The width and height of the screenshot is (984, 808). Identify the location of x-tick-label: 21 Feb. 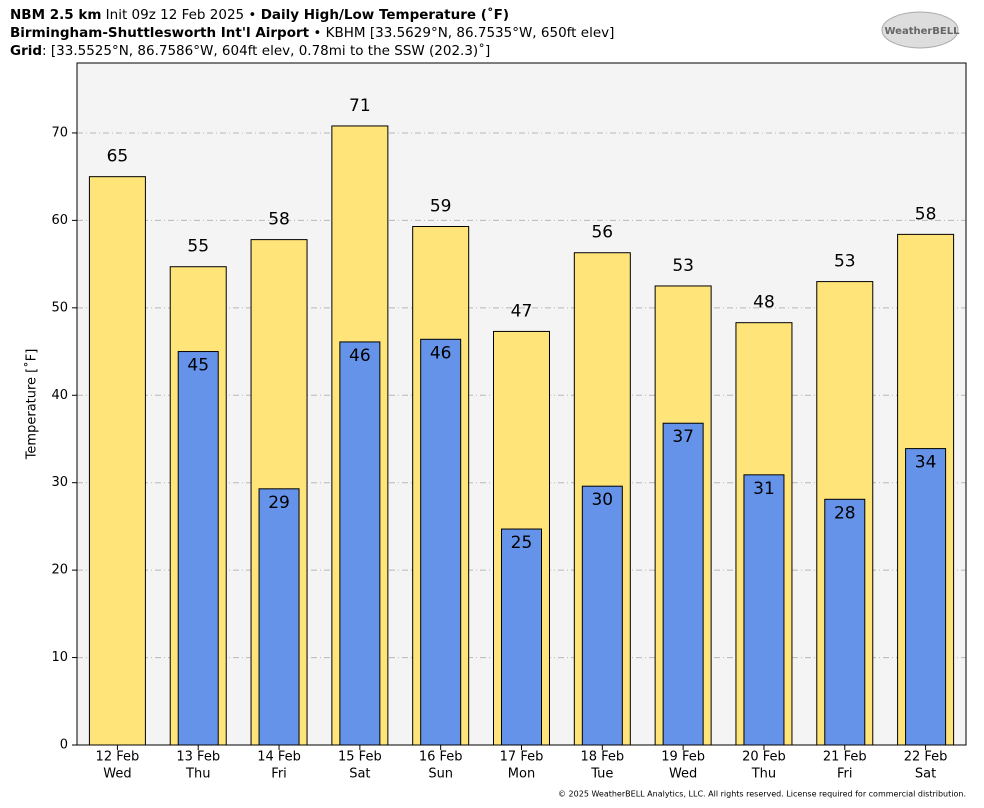
(845, 757).